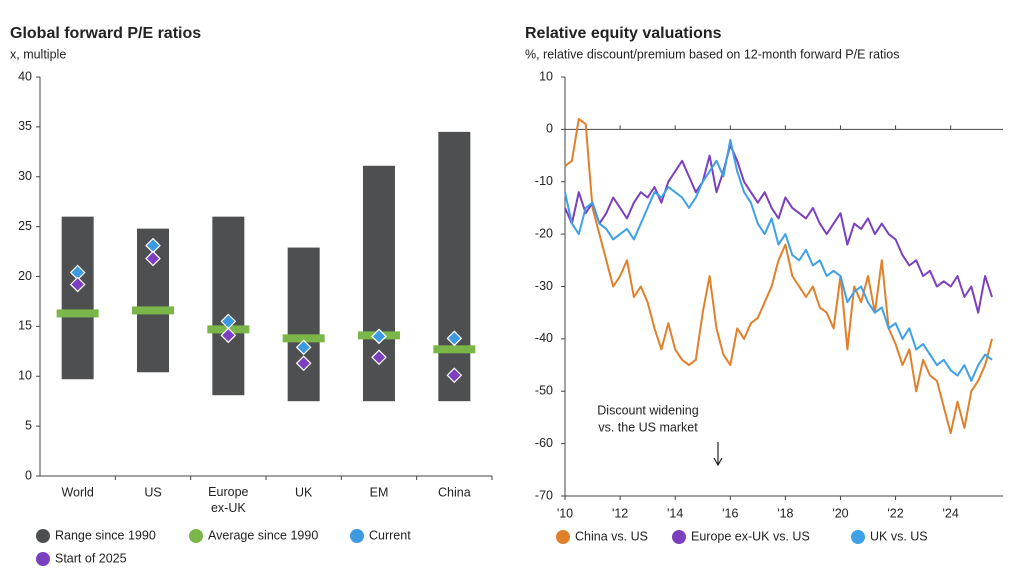 The height and width of the screenshot is (575, 1024). What do you see at coordinates (623, 33) in the screenshot?
I see `chart-title: Relative equity valuations` at bounding box center [623, 33].